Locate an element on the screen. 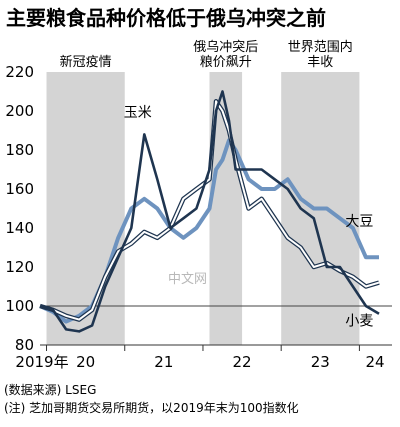  watermark-group: 中文网 is located at coordinates (187, 279).